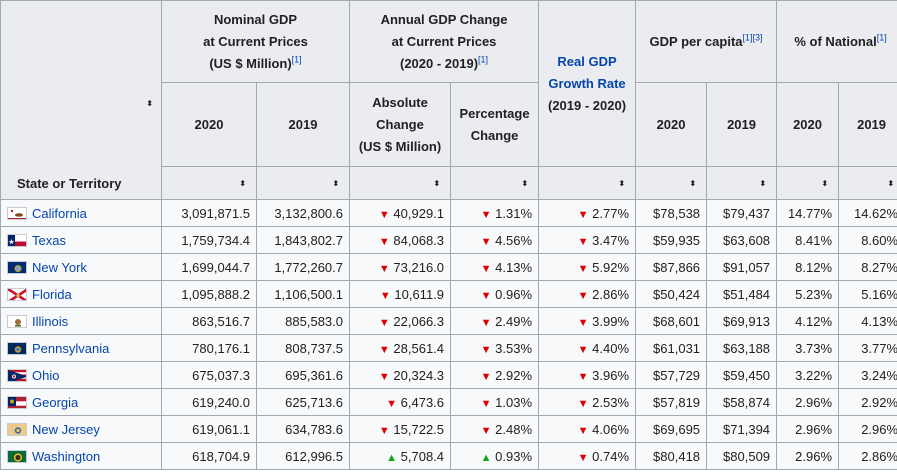  I want to click on state-link: Texas, so click(49, 240).